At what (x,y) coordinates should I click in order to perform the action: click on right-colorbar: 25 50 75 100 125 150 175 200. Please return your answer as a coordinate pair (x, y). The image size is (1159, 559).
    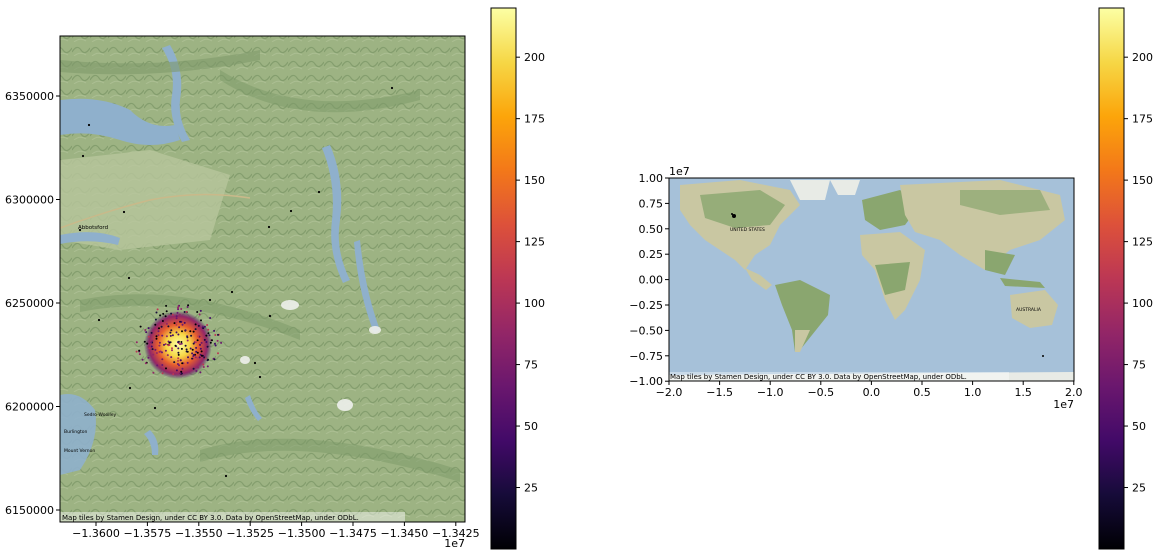
    Looking at the image, I should click on (1125, 278).